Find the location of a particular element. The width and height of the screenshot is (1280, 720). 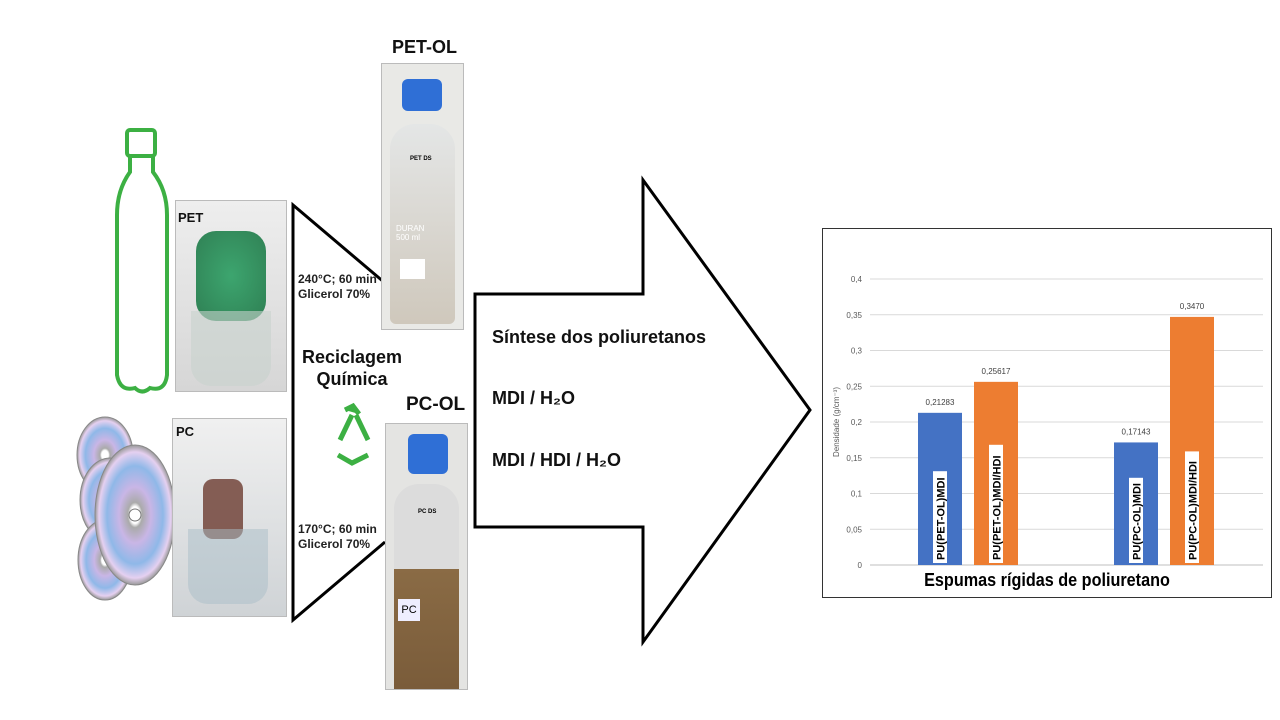

pc-temp-time: 170°C; 60 min is located at coordinates (337, 529).